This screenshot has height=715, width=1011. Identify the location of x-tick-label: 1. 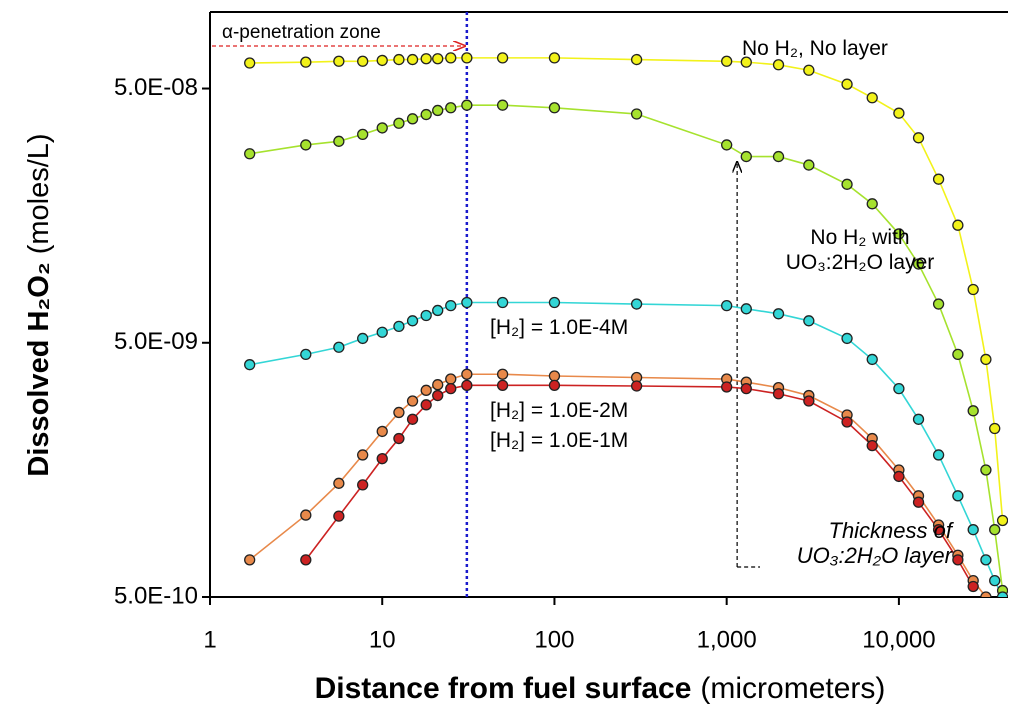
(209, 639).